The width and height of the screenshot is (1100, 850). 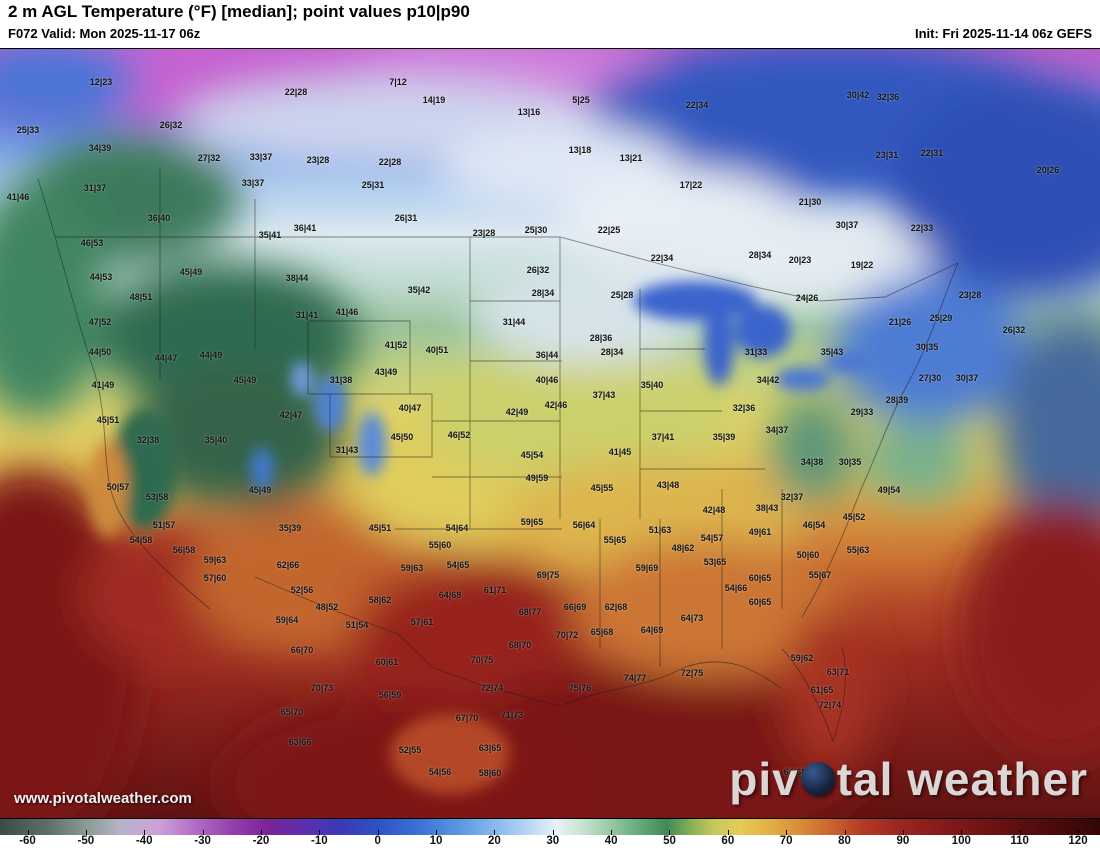 I want to click on colorbar-tick-label: -60, so click(x=27, y=841).